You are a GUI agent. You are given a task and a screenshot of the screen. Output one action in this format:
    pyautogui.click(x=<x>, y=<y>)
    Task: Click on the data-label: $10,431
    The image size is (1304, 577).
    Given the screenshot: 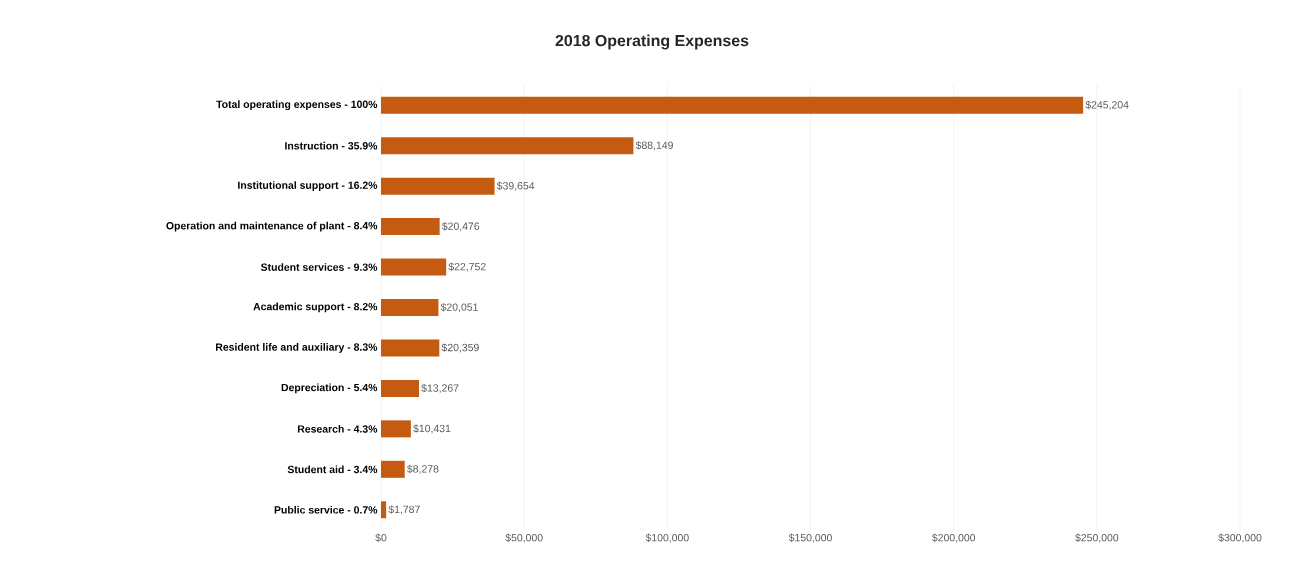 What is the action you would take?
    pyautogui.click(x=432, y=429)
    